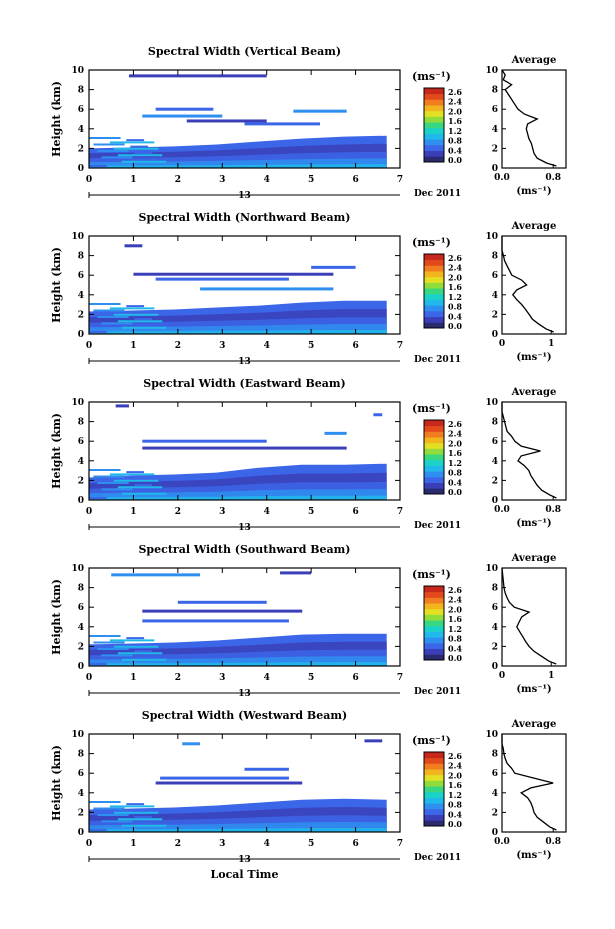  I want to click on x-tick-label: 6, so click(355, 346).